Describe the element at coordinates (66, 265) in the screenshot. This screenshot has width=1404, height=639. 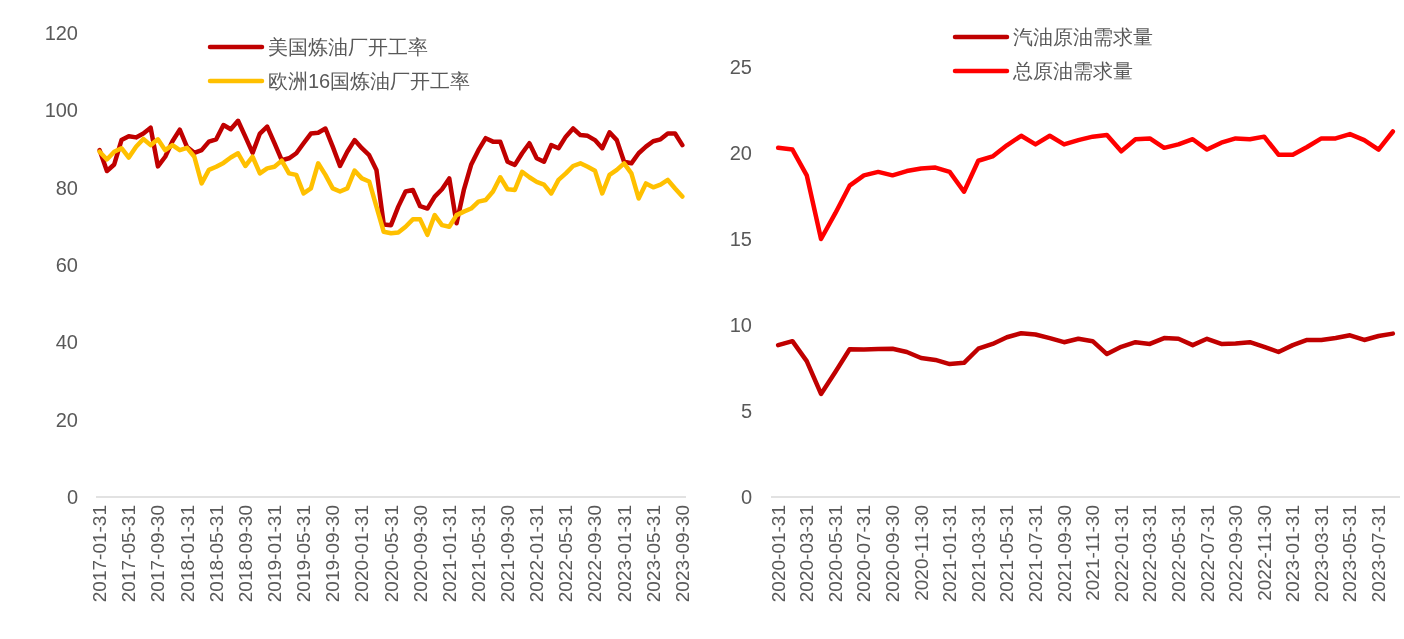
I see `y-tick-label: 60` at that location.